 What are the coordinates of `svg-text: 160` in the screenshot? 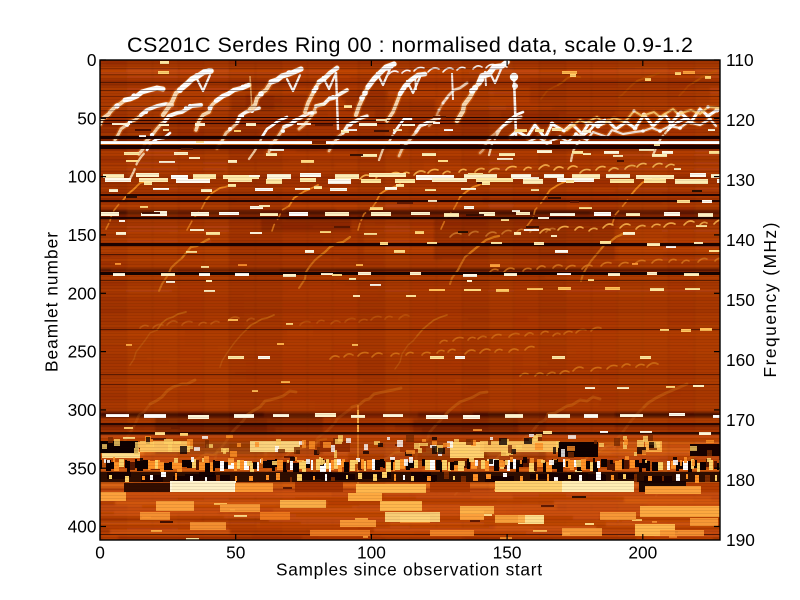 It's located at (740, 360).